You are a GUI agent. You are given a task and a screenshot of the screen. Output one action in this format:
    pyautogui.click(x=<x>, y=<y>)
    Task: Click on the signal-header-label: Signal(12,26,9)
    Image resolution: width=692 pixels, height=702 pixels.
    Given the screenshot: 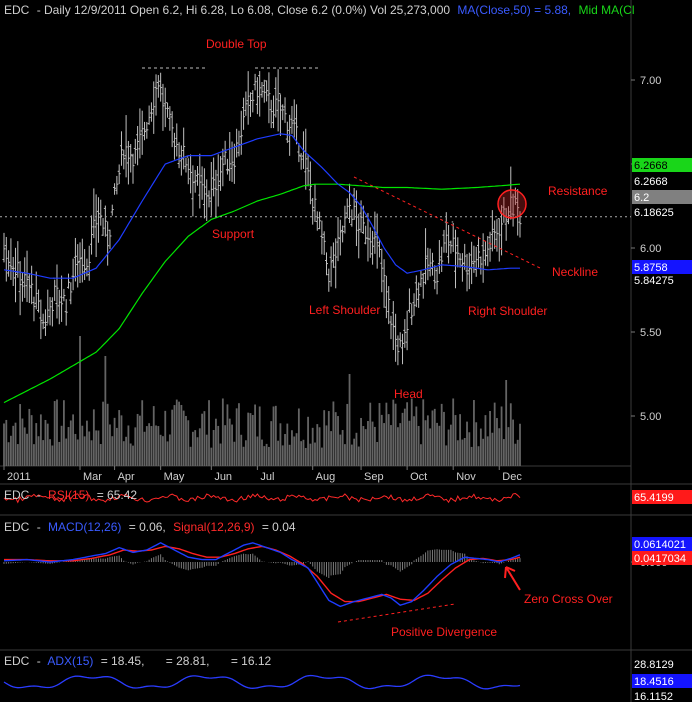 What is the action you would take?
    pyautogui.click(x=213, y=527)
    